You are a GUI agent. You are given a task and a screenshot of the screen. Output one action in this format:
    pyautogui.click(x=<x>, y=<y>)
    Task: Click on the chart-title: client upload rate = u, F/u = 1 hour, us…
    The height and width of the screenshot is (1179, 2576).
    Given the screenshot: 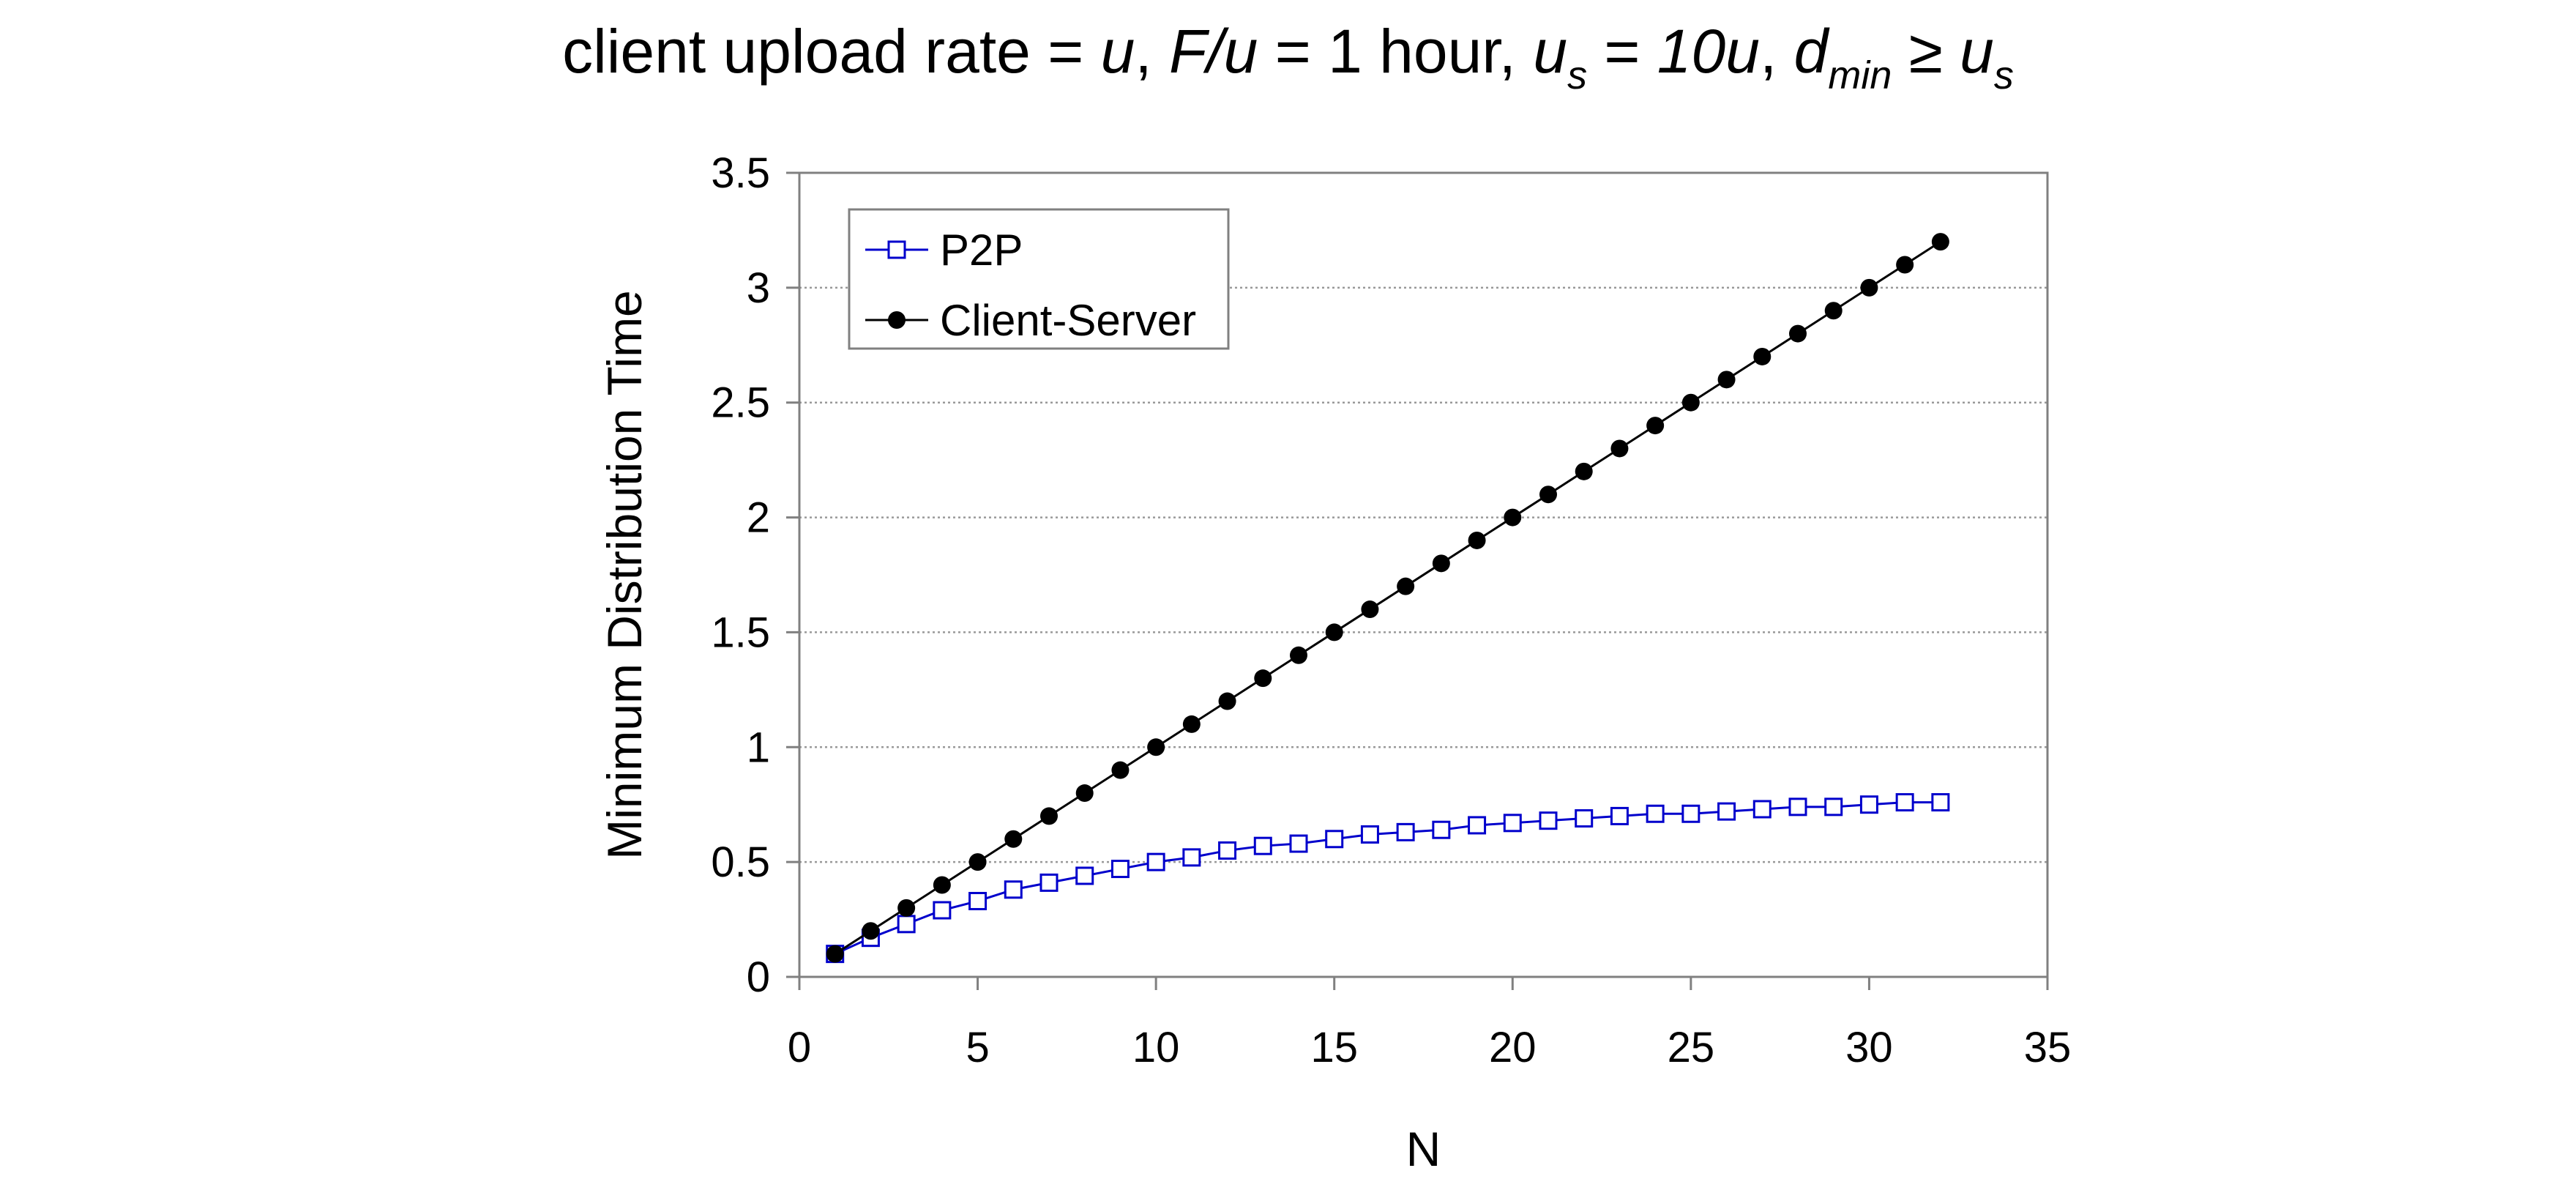 What is the action you would take?
    pyautogui.click(x=1288, y=57)
    